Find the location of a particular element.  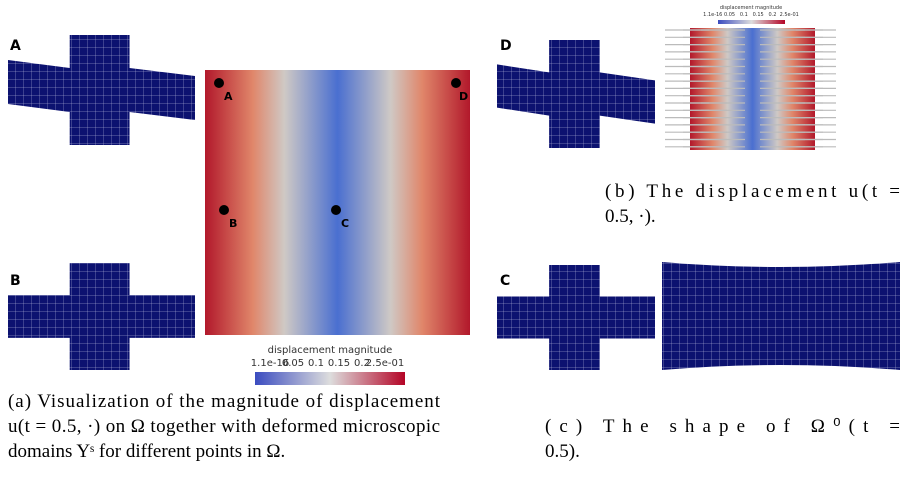

colorbar-tick-label: 0.2 is located at coordinates (362, 363).